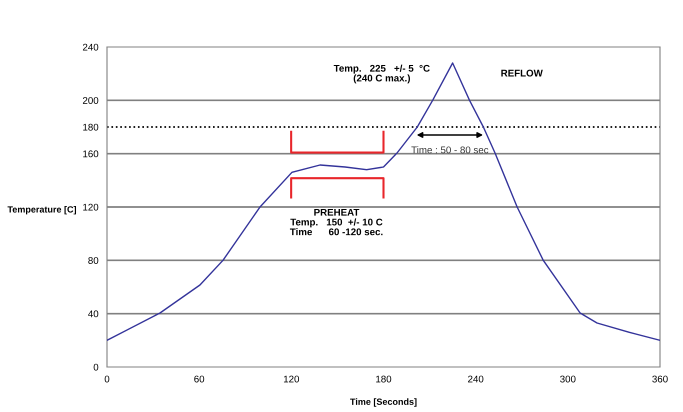 This screenshot has width=683, height=412. Describe the element at coordinates (90, 127) in the screenshot. I see `y-tick-label: 180` at that location.